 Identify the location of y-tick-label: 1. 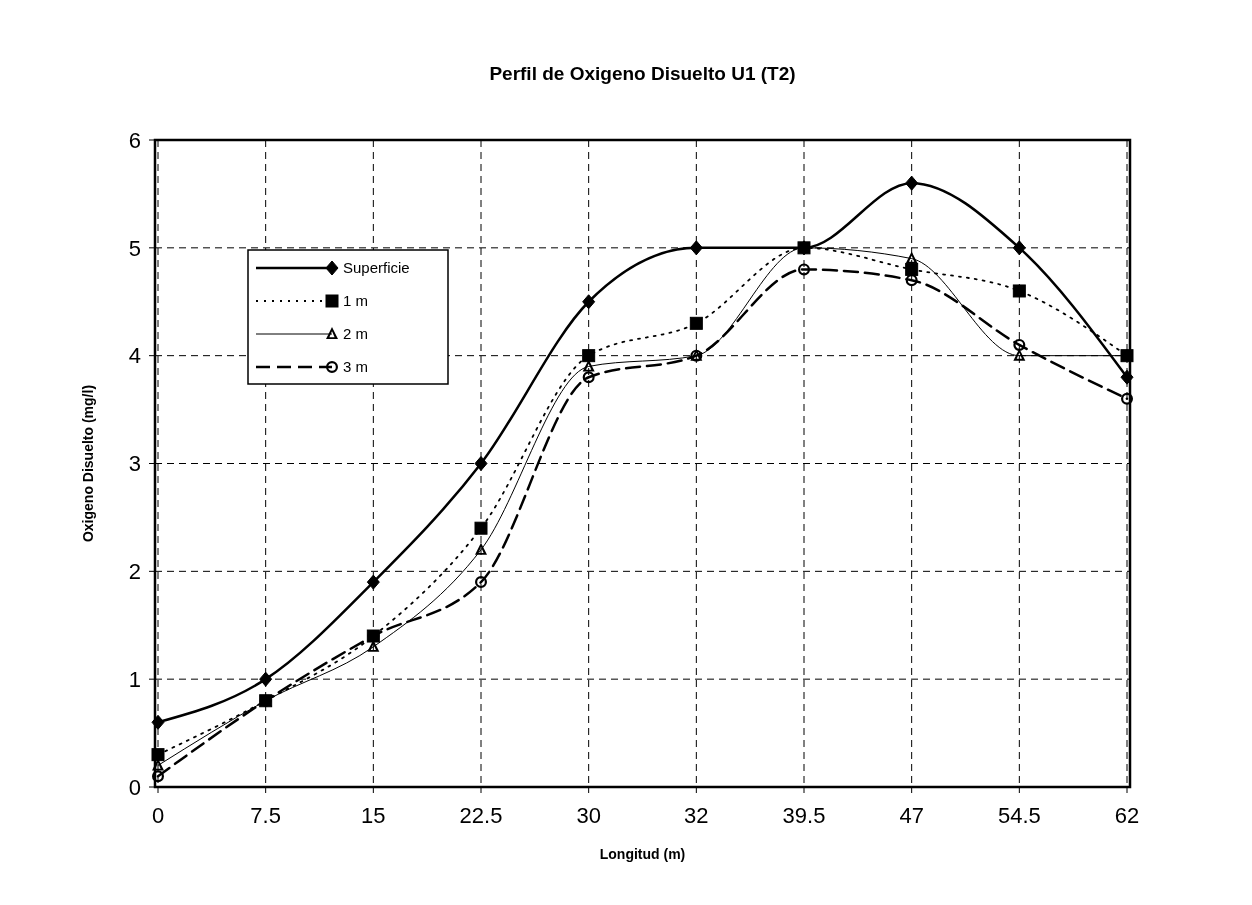
(134, 679).